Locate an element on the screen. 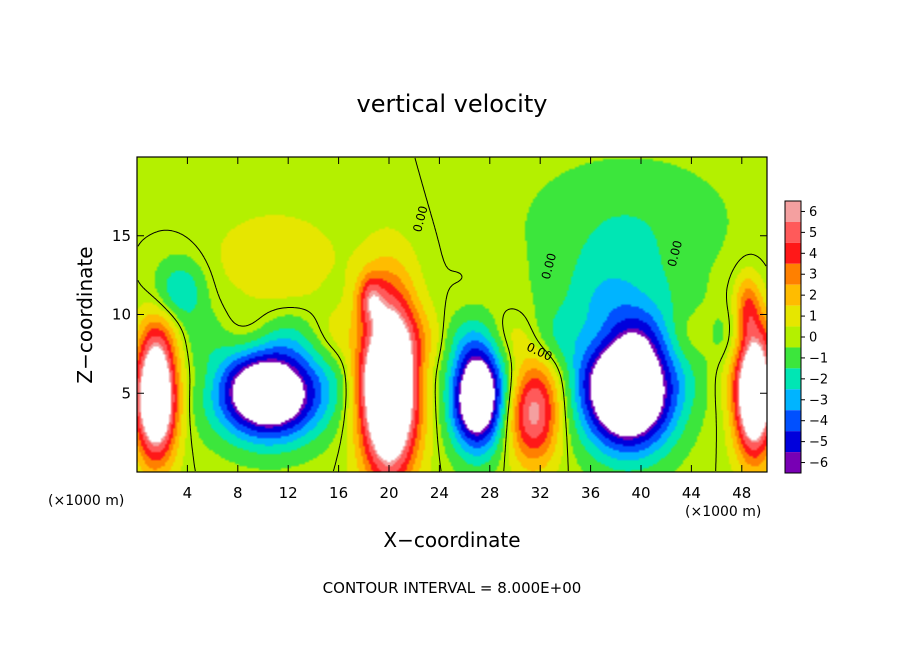 This screenshot has height=654, width=904. y-axis-label: Z−coordinate is located at coordinates (85, 314).